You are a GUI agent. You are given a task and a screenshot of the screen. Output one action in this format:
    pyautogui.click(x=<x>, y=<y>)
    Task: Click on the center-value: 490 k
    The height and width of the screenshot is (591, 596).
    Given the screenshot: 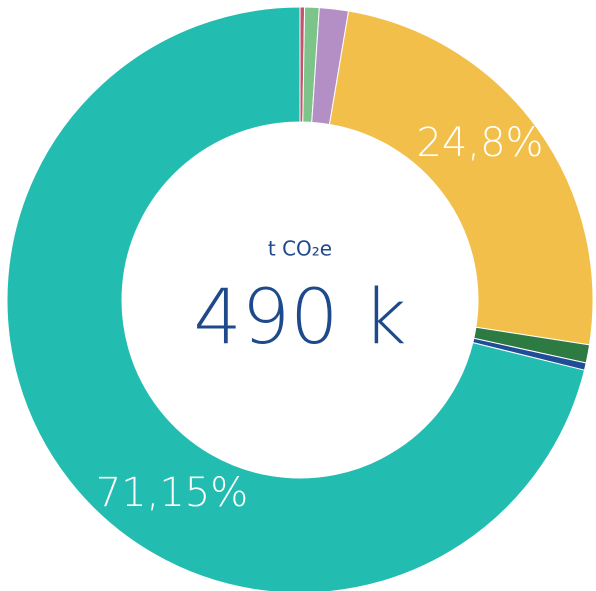 What is the action you would take?
    pyautogui.click(x=299, y=316)
    